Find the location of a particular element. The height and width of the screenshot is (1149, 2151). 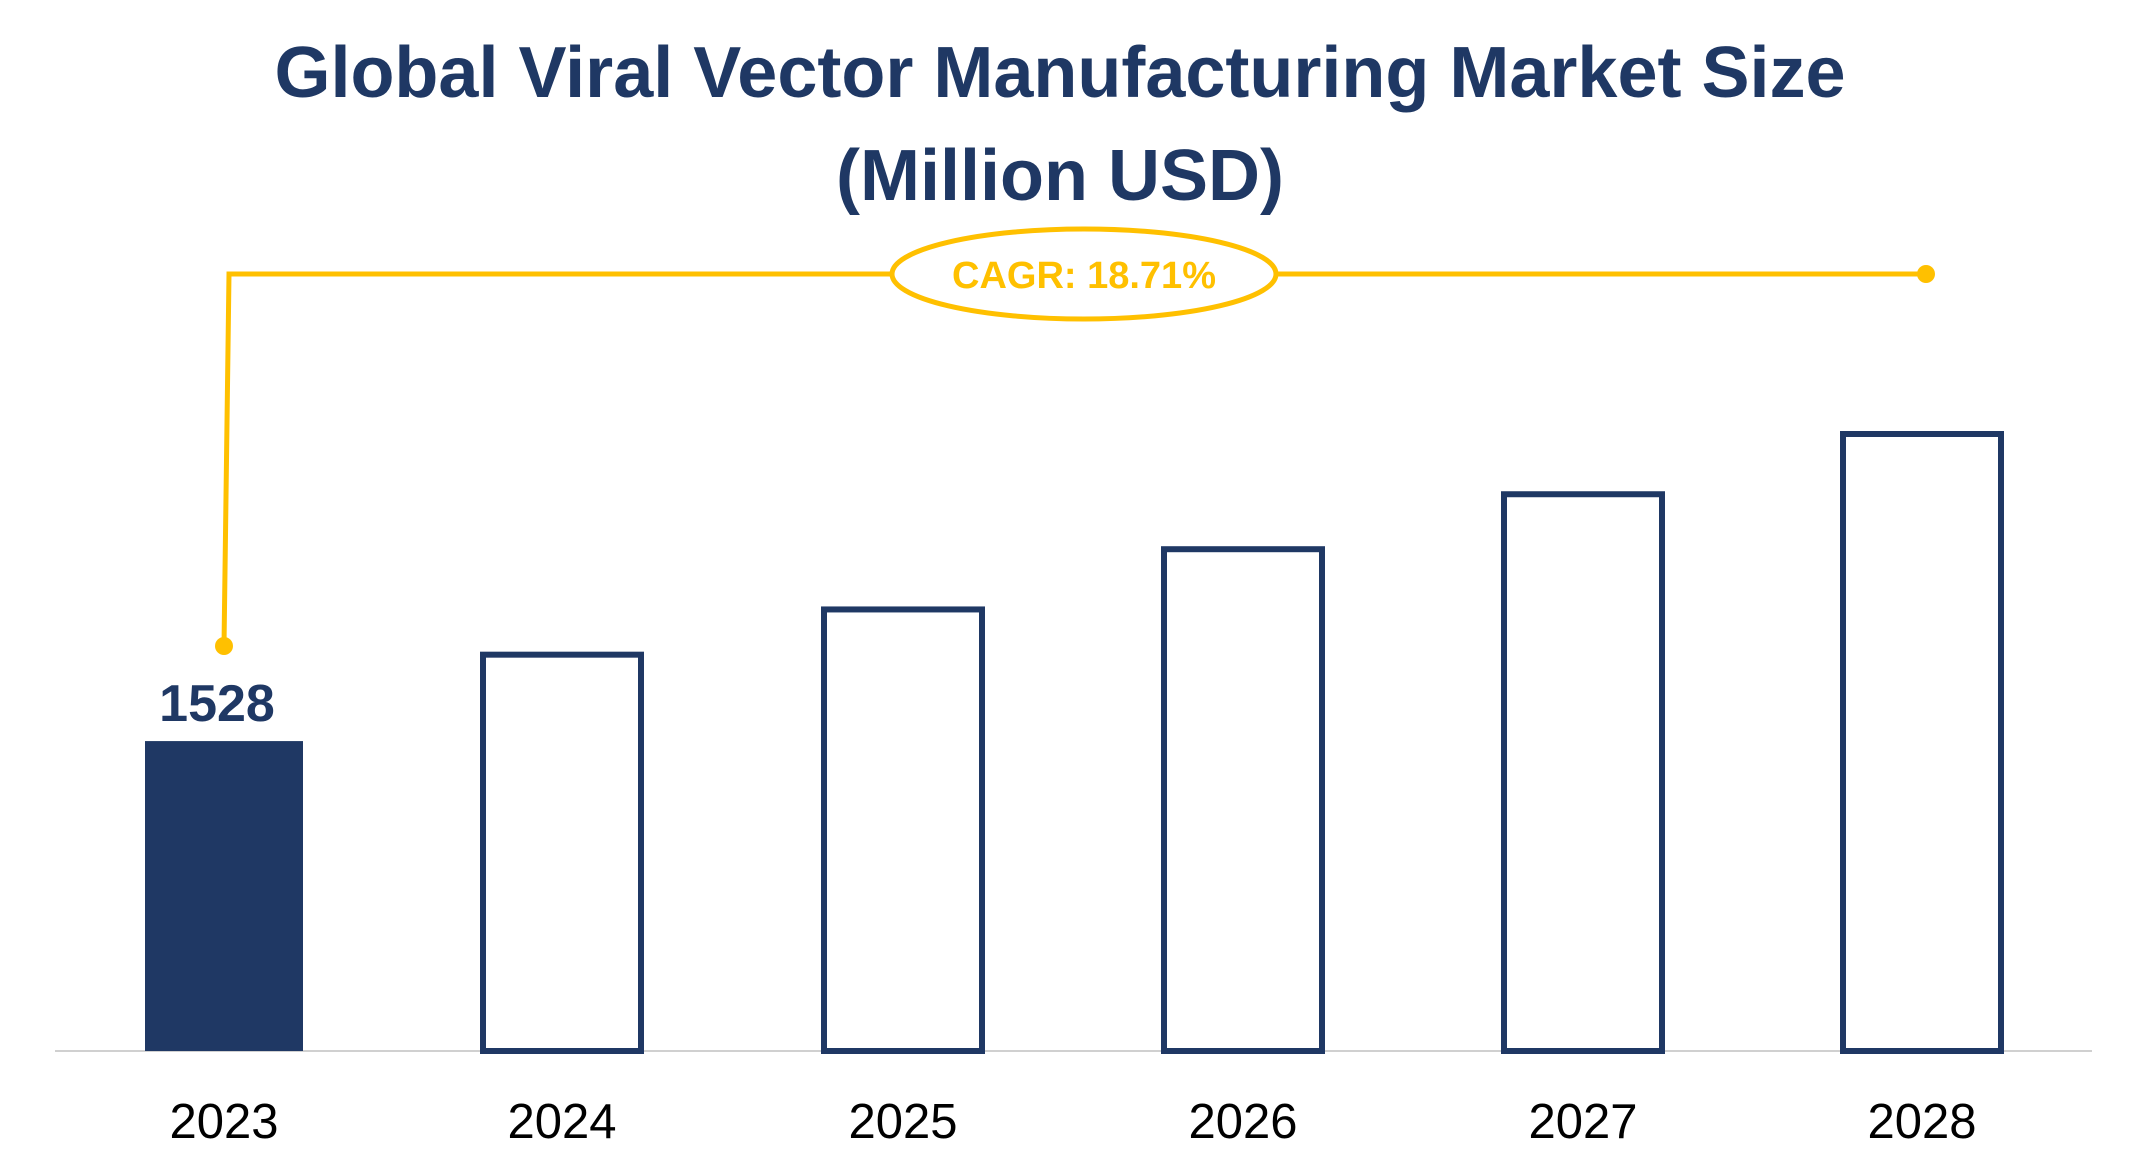

x-tick-label: 2027 is located at coordinates (1582, 1122).